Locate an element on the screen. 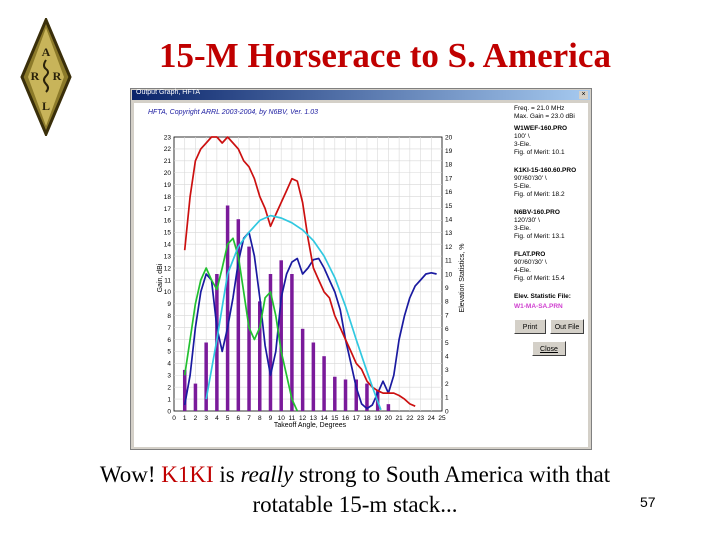 The width and height of the screenshot is (720, 540). y-tick-label: 2 is located at coordinates (169, 387).